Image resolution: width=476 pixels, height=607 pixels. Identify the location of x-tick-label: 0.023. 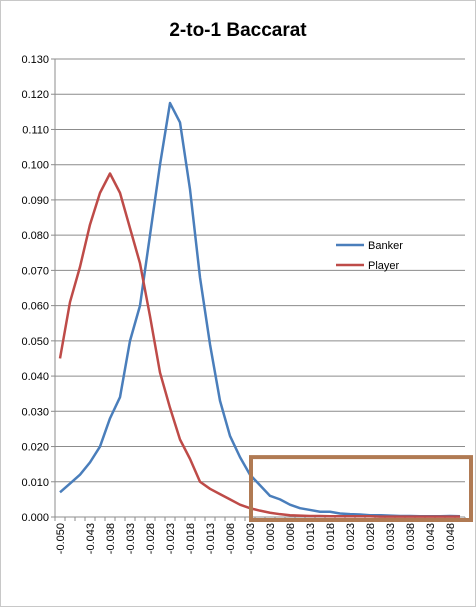
(351, 537).